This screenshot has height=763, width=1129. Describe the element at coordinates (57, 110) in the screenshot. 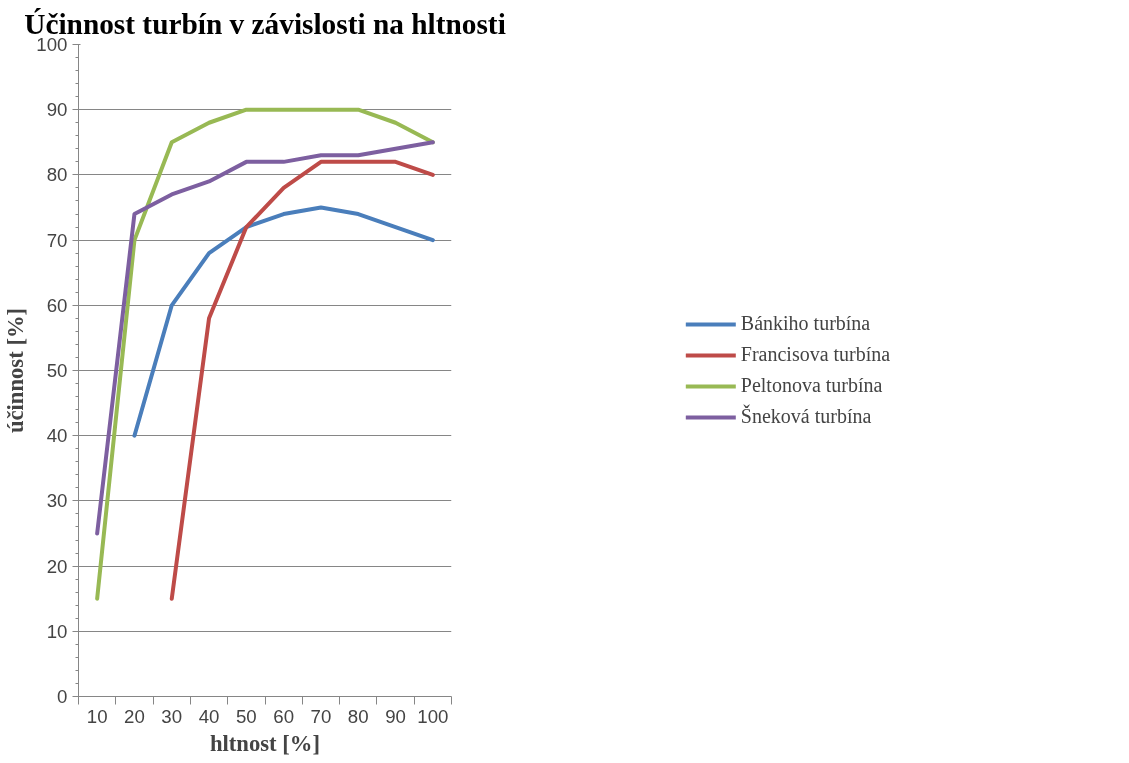

I see `y-tick-label: 90` at that location.